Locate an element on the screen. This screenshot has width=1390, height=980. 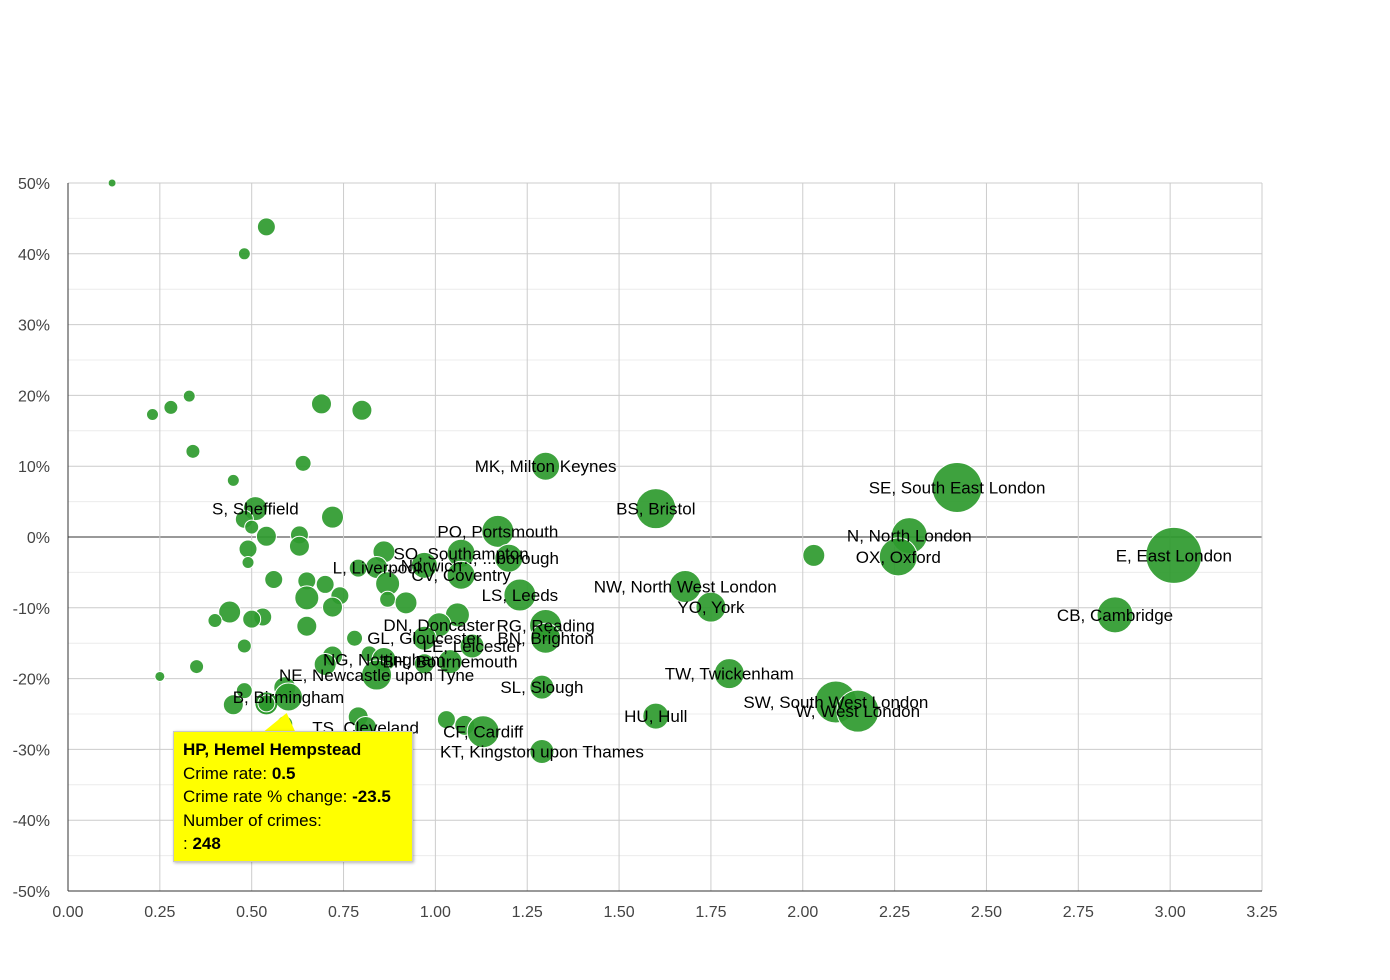
bubble-label: BH, Bournemouth is located at coordinates (450, 662).